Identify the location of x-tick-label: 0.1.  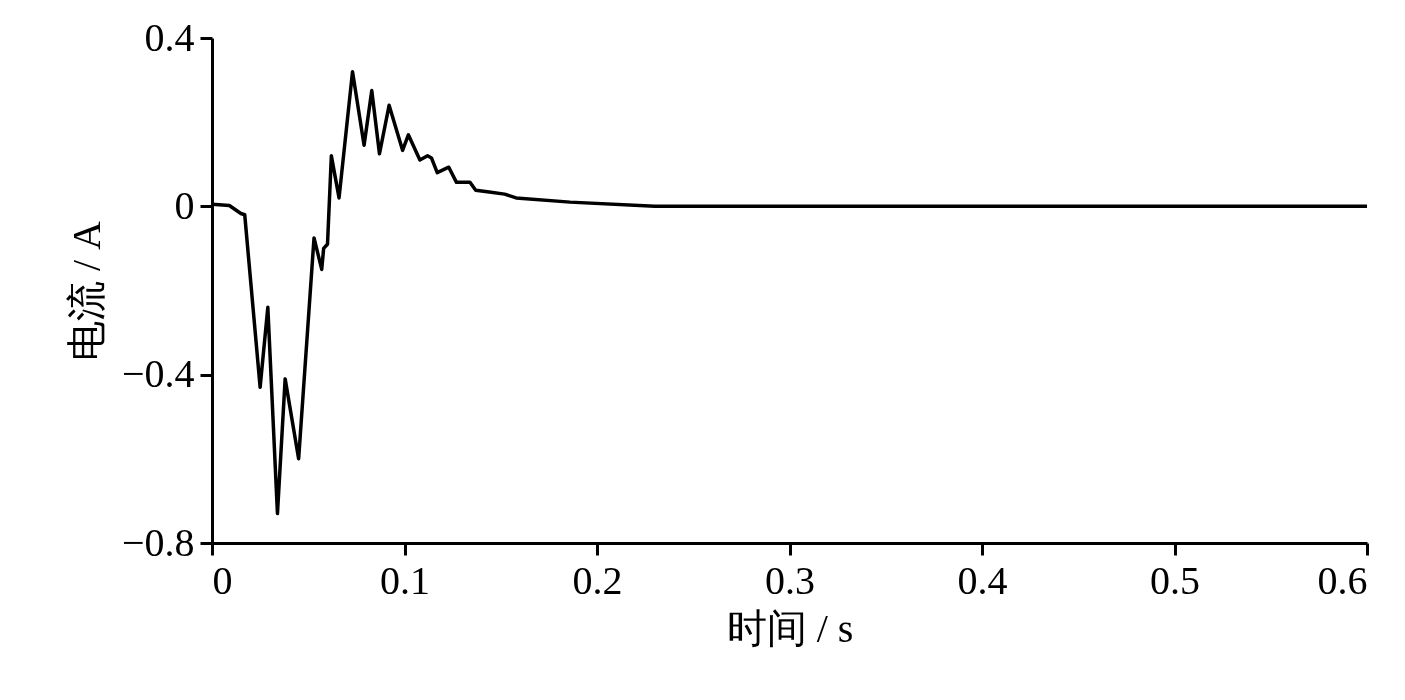
(405, 580).